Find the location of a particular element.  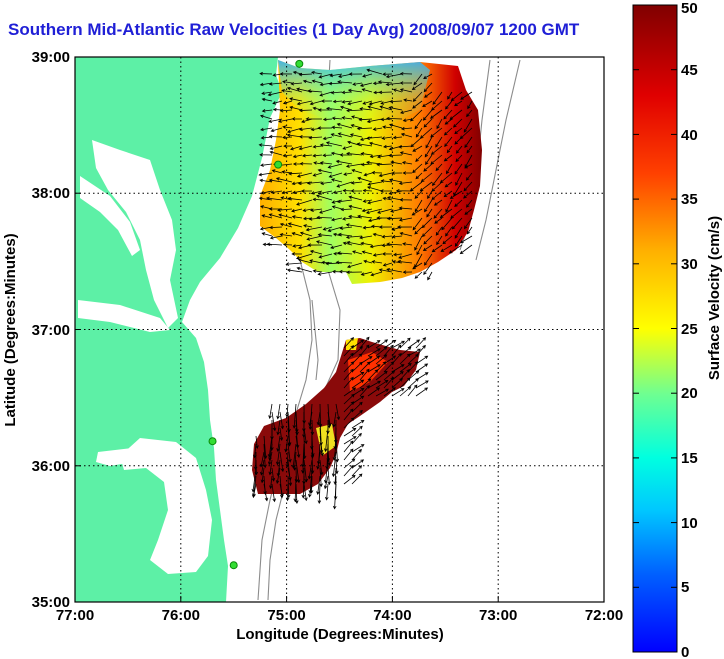

y-tick-label: 35:00 is located at coordinates (51, 602).